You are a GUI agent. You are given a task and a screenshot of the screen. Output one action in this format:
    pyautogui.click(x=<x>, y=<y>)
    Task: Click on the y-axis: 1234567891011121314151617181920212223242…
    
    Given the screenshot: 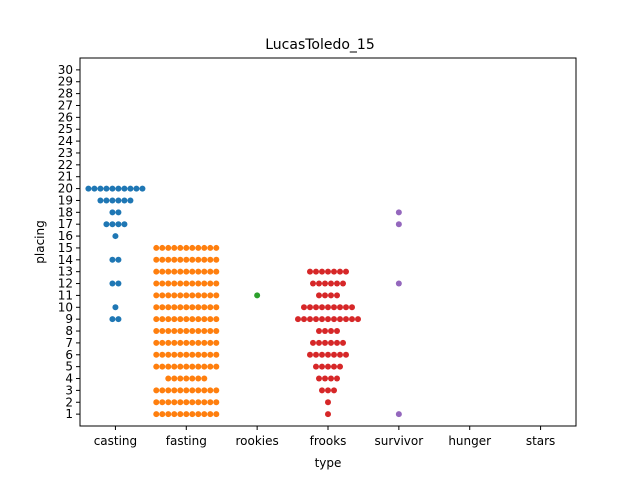 What is the action you would take?
    pyautogui.click(x=69, y=242)
    